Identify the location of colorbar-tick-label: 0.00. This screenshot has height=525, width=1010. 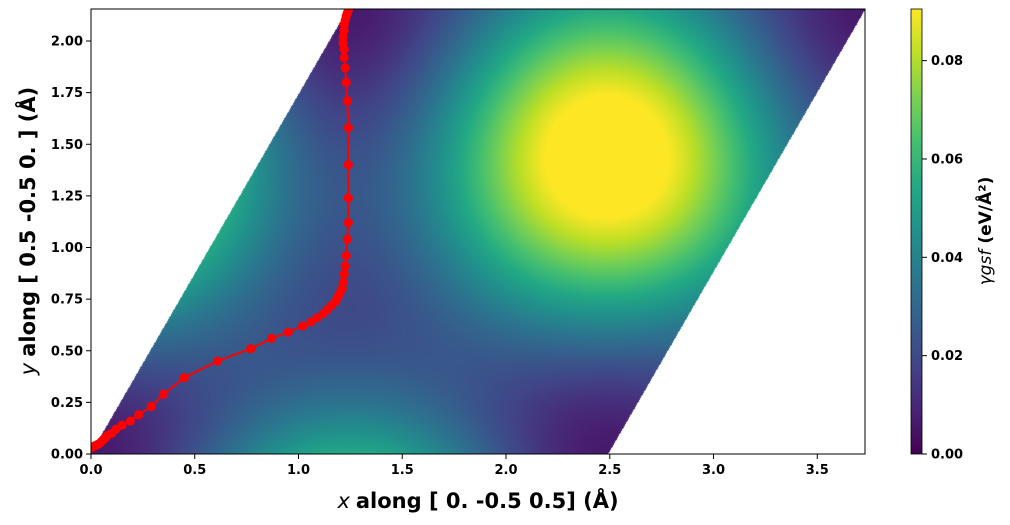
(947, 455).